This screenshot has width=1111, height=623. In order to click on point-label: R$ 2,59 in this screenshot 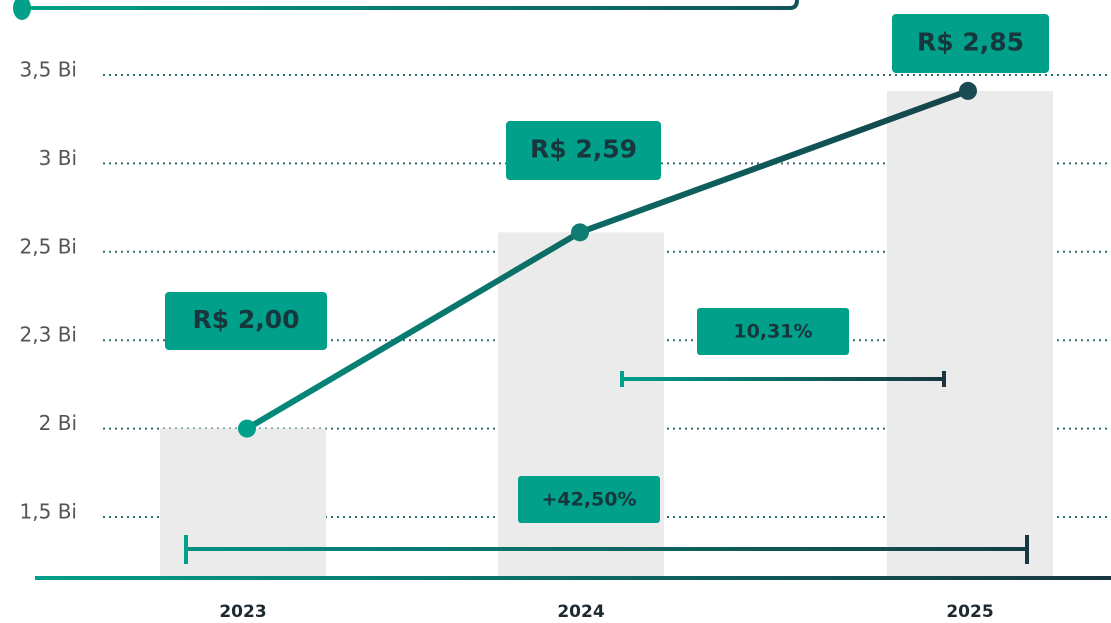, I will do `click(583, 149)`.